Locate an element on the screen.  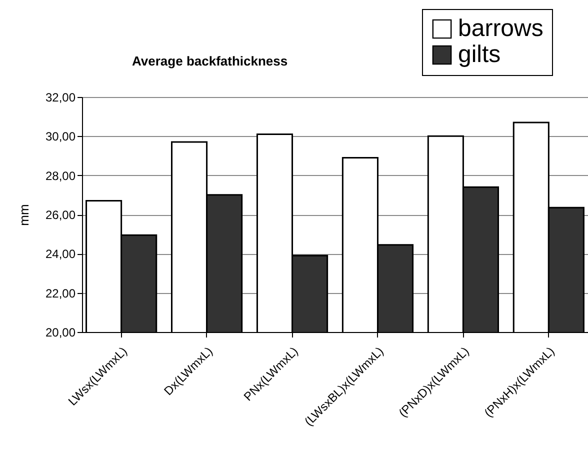
y-tick-label: 26,00 is located at coordinates (60, 215).